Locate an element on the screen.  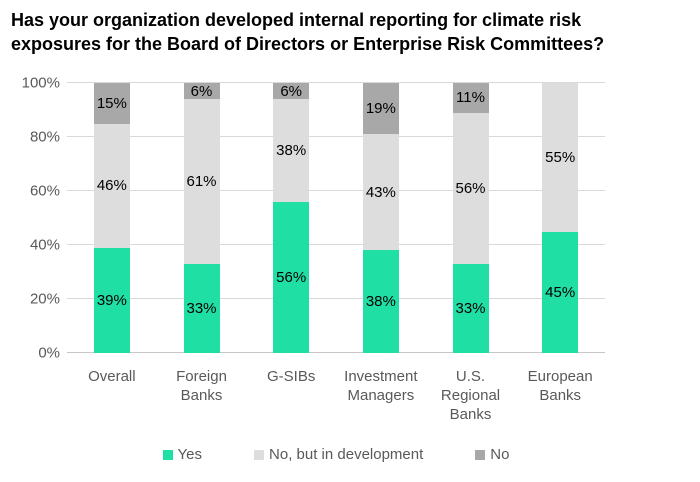
bar-segment: 11% is located at coordinates (470, 98).